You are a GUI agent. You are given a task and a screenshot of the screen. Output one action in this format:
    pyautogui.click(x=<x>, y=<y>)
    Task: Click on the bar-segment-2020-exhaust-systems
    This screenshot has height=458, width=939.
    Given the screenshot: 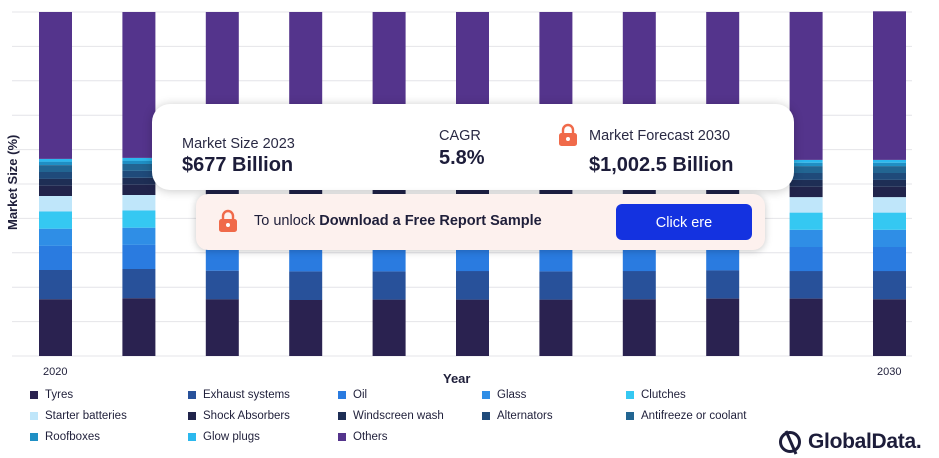 What is the action you would take?
    pyautogui.click(x=55, y=285)
    